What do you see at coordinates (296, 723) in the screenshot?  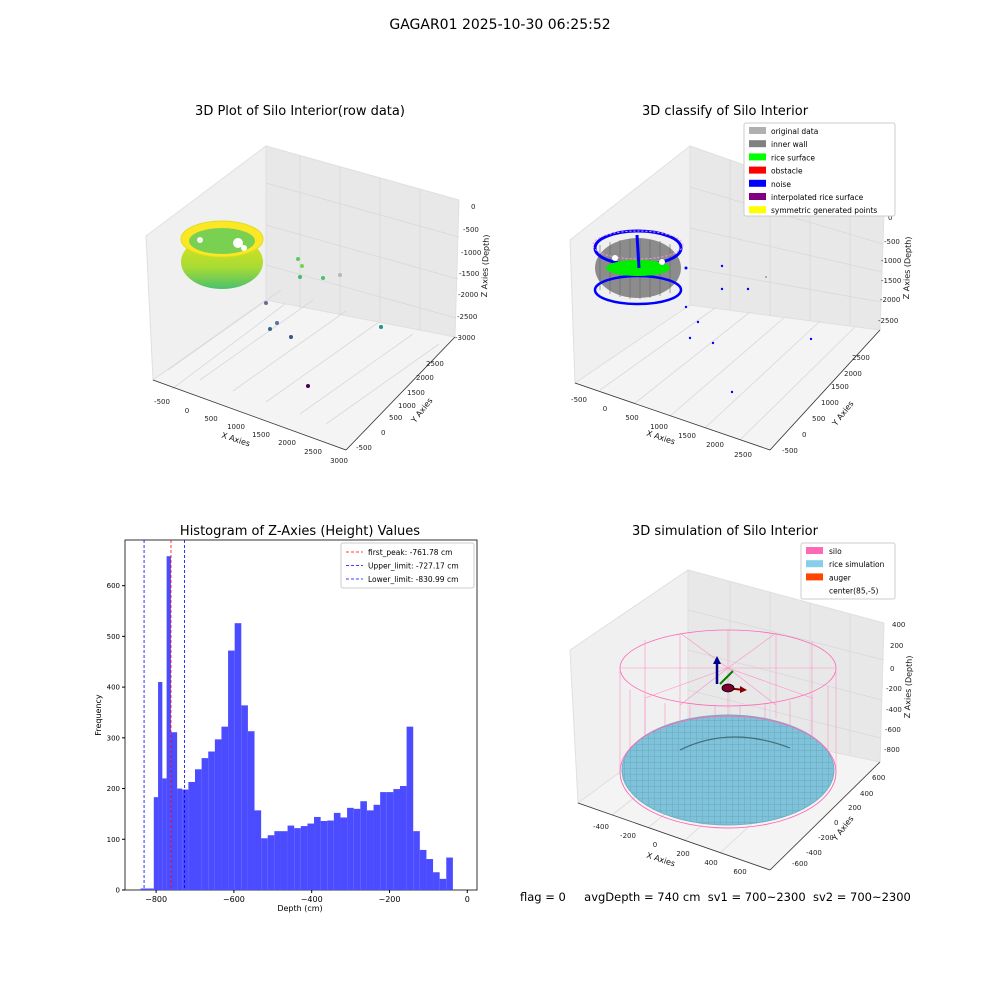 I see `histogram-bars` at bounding box center [296, 723].